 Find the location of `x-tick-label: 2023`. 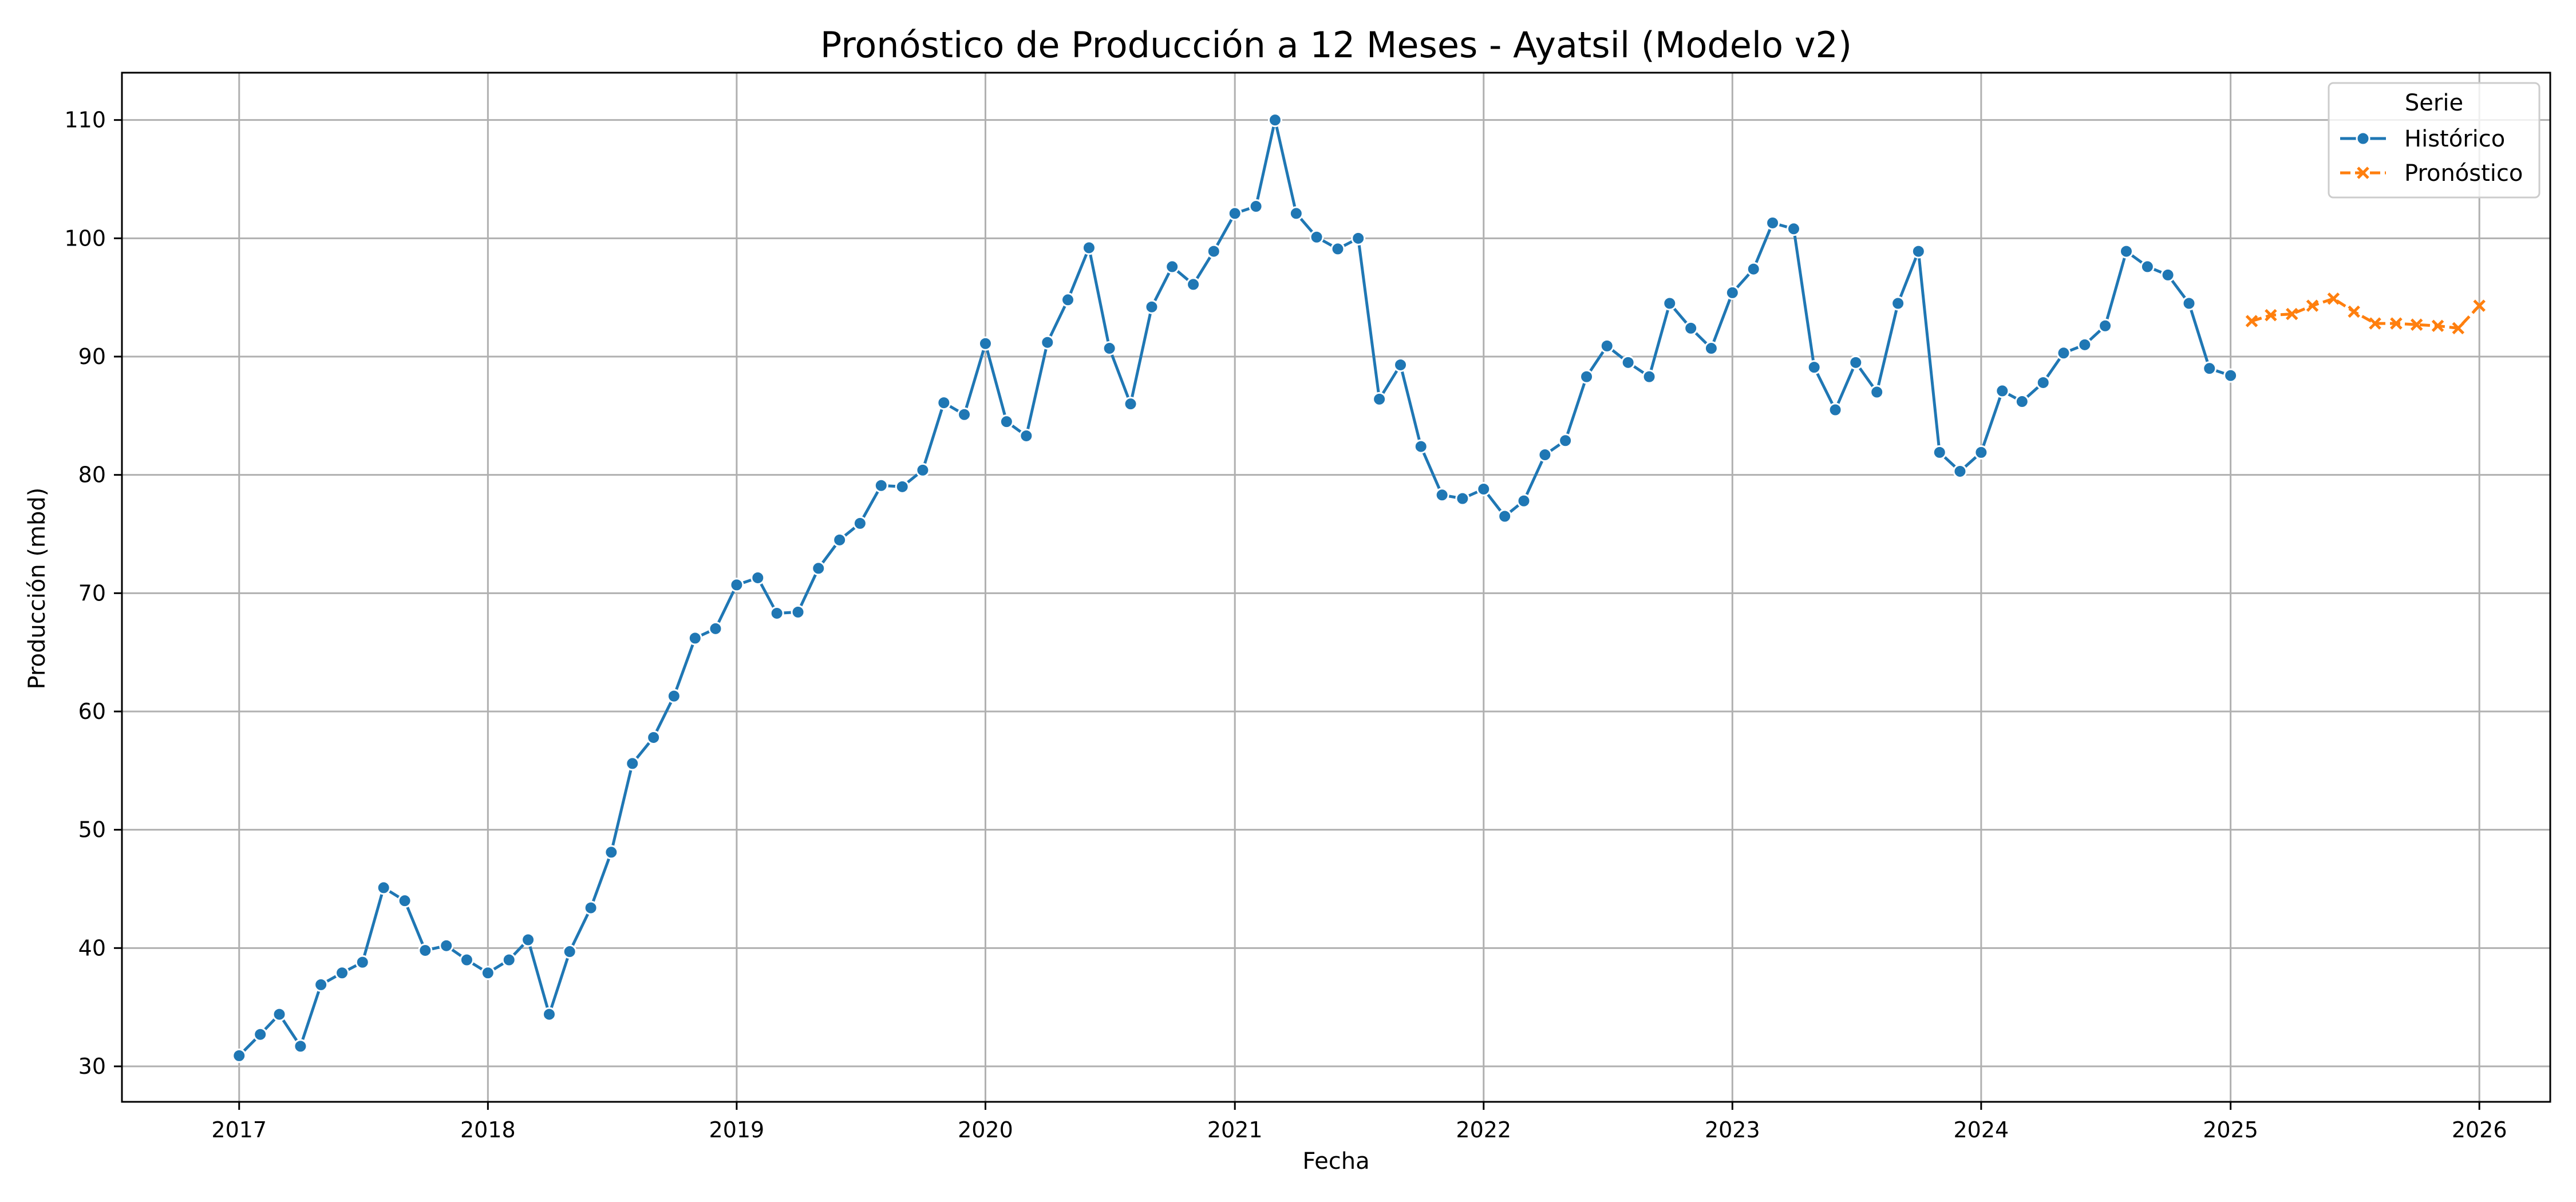

x-tick-label: 2023 is located at coordinates (1732, 1129).